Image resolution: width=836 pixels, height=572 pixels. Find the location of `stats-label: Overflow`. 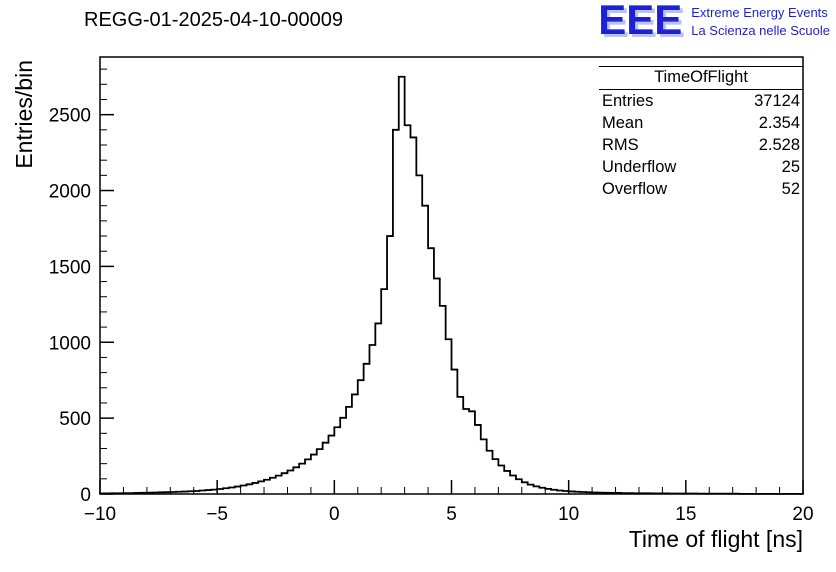

stats-label: Overflow is located at coordinates (635, 189).